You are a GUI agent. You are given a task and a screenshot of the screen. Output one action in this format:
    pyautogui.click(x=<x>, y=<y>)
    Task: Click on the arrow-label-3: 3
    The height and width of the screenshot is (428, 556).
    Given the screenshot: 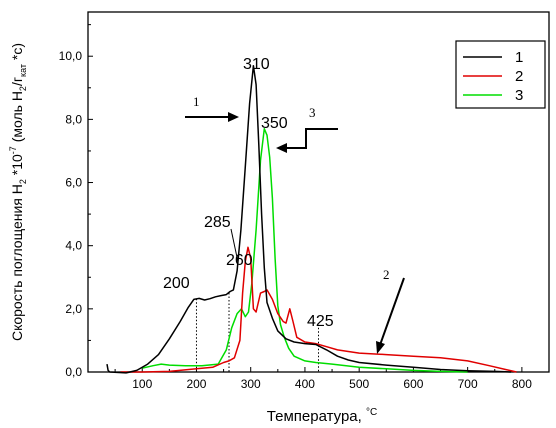 What is the action you would take?
    pyautogui.click(x=312, y=112)
    